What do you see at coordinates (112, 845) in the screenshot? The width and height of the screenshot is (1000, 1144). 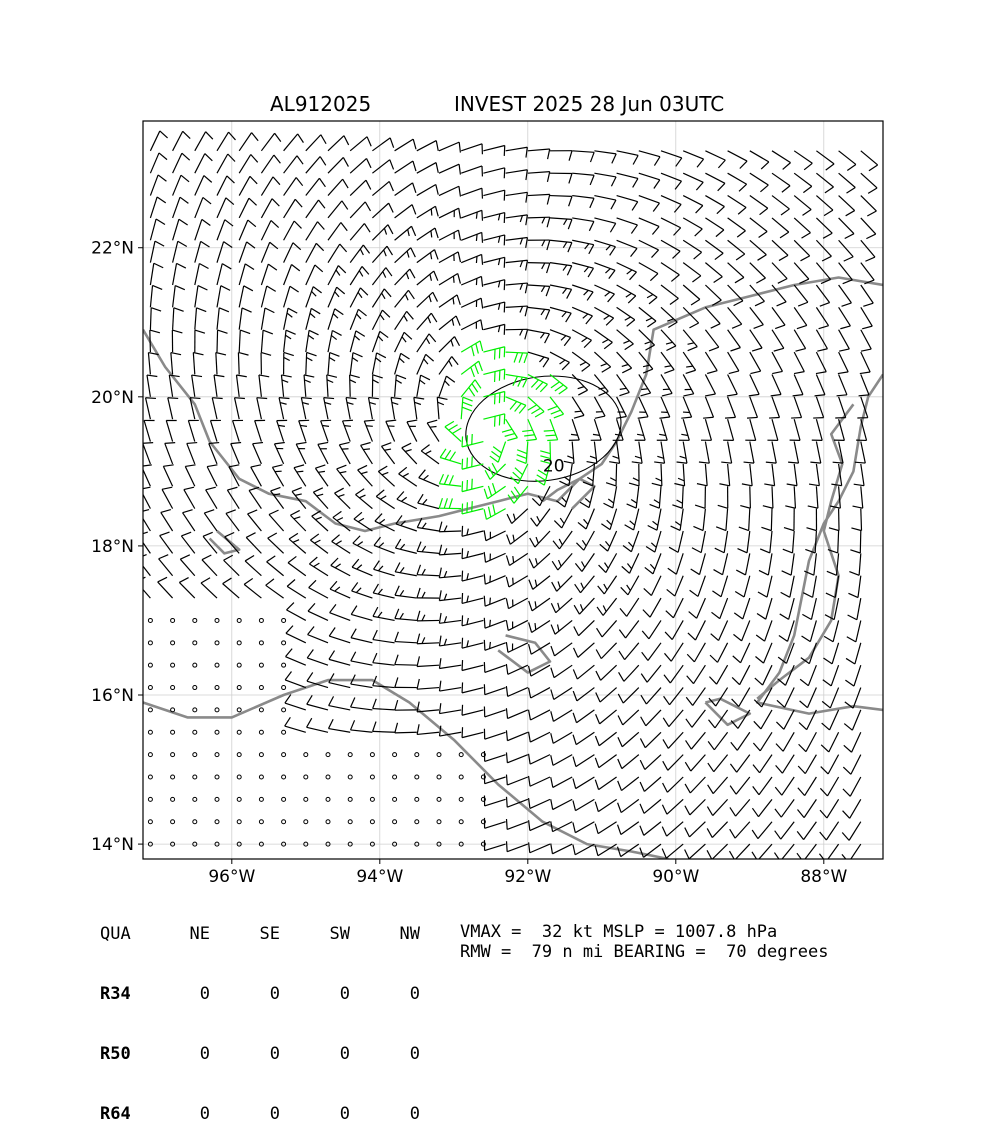 I see `lat-tick-label: 14°N` at bounding box center [112, 845].